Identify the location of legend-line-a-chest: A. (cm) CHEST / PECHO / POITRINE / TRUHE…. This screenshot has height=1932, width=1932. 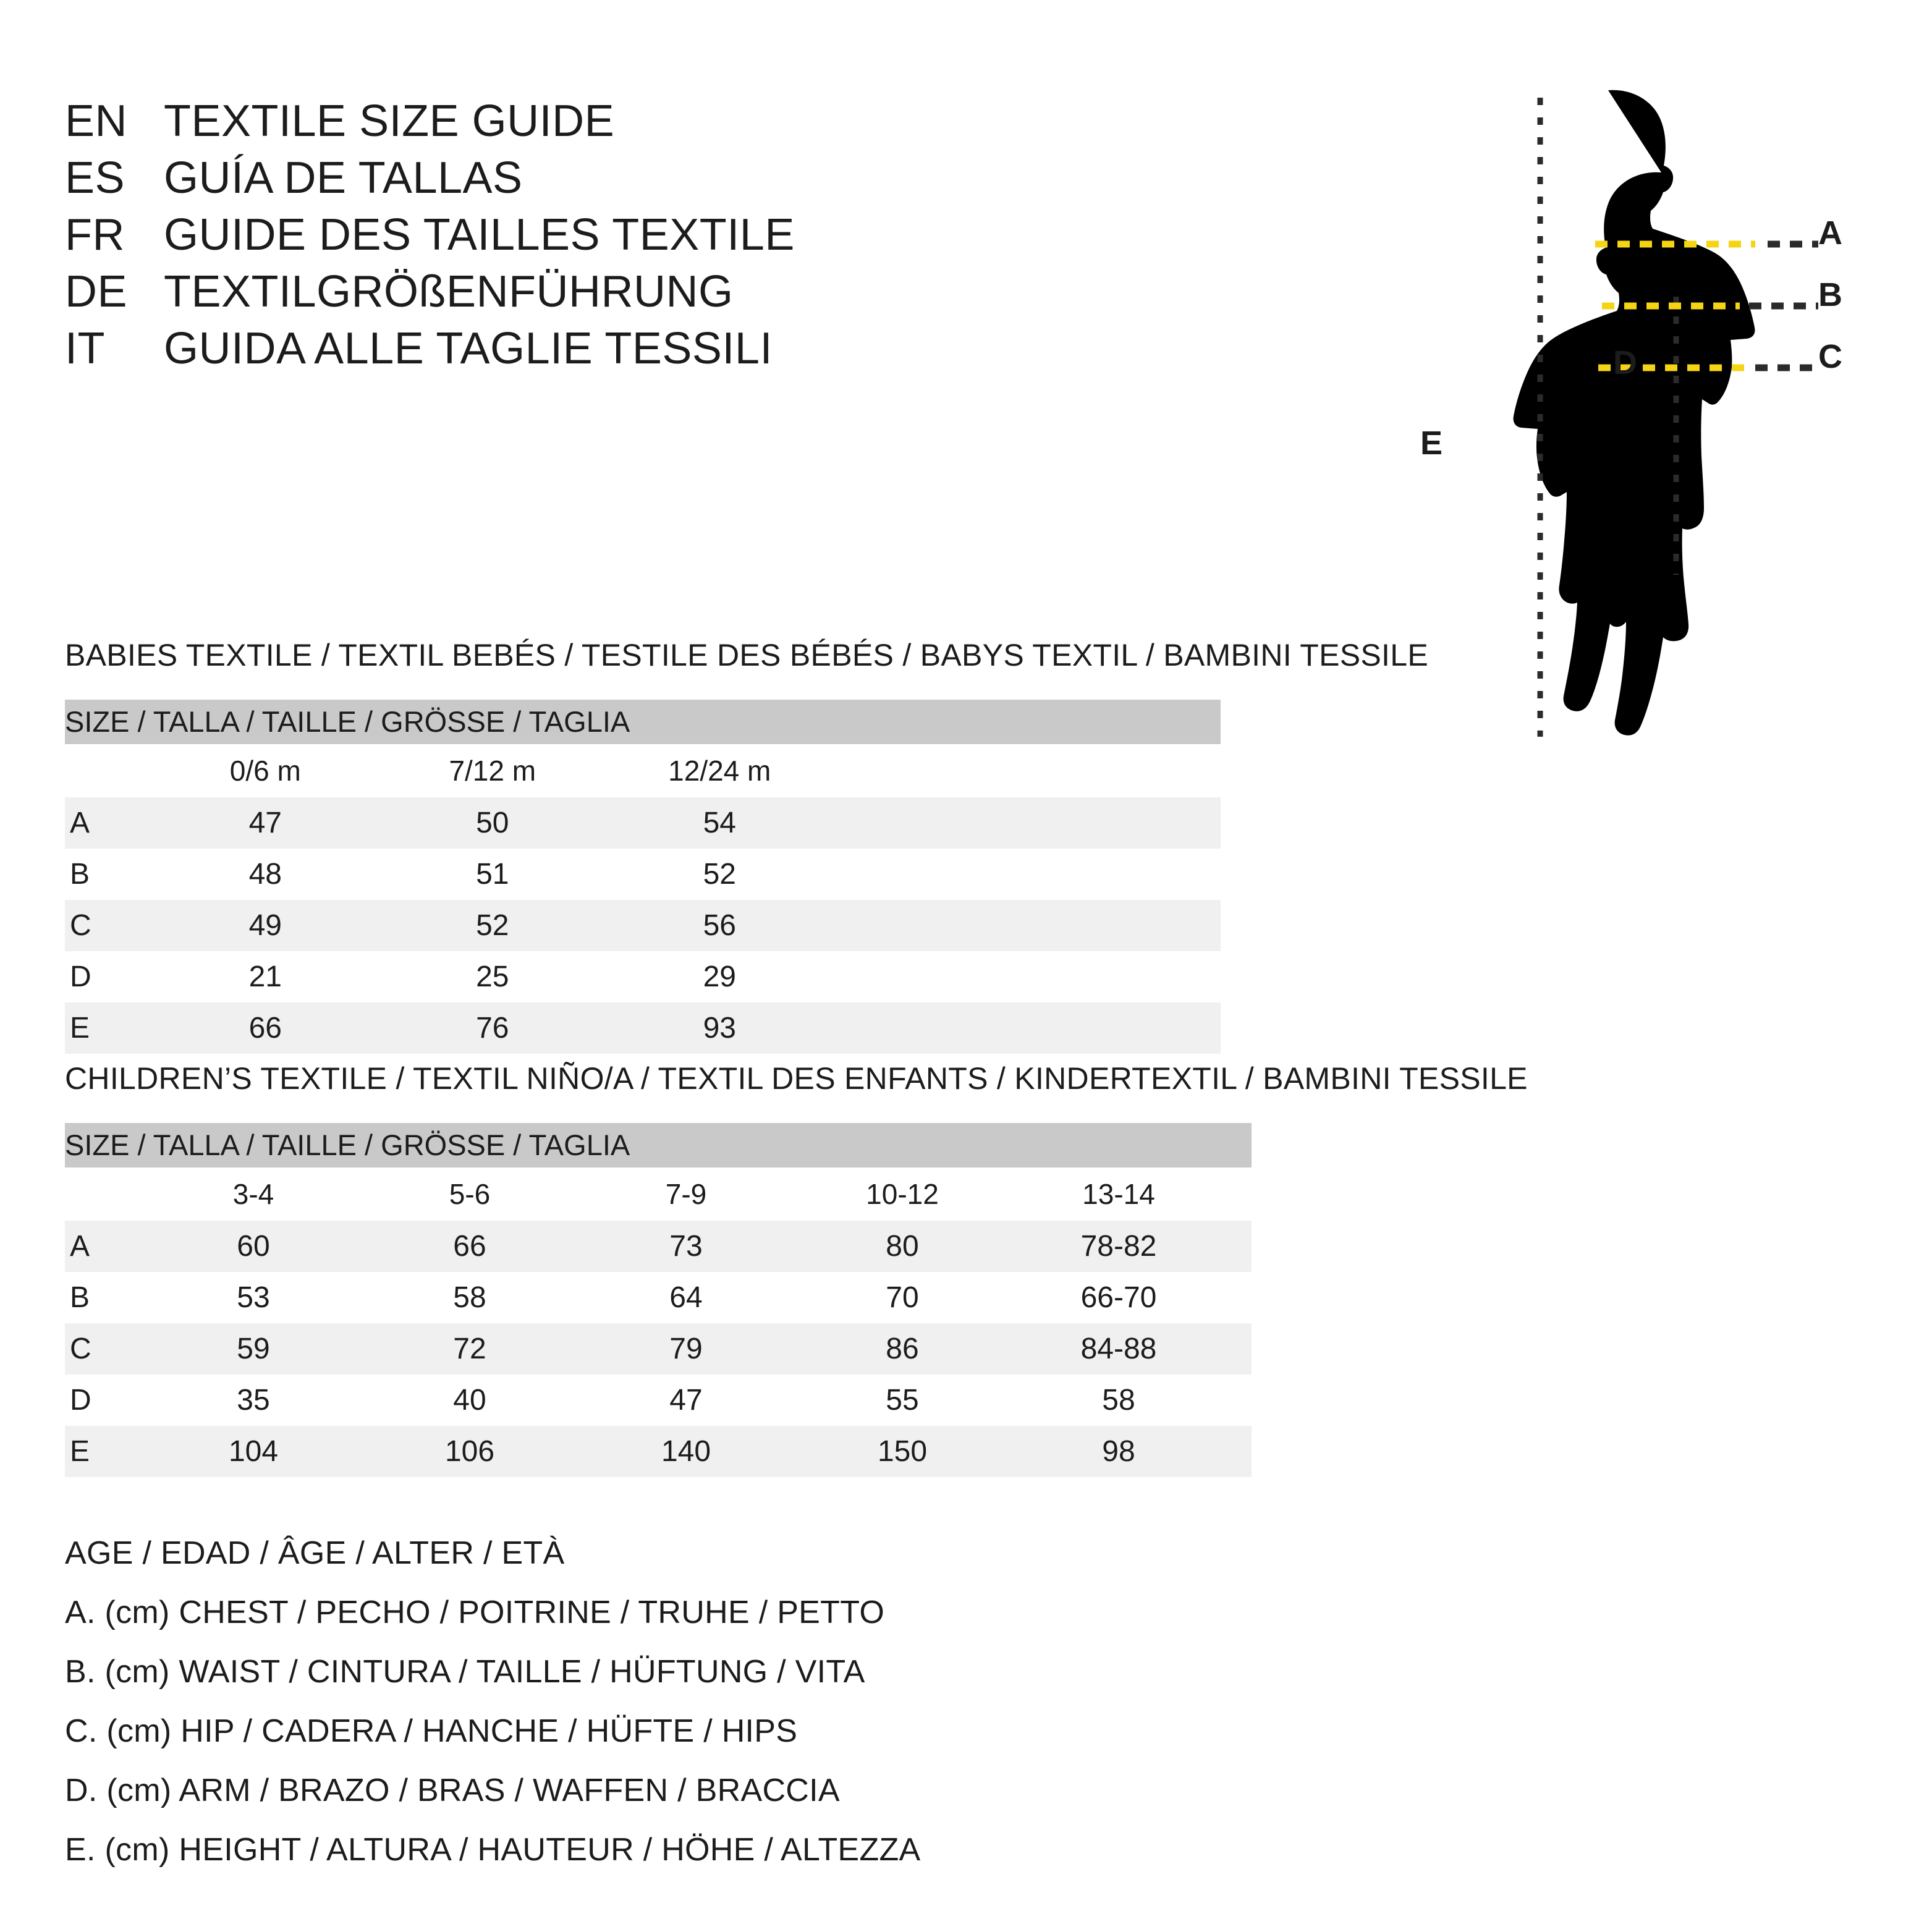
(475, 1612).